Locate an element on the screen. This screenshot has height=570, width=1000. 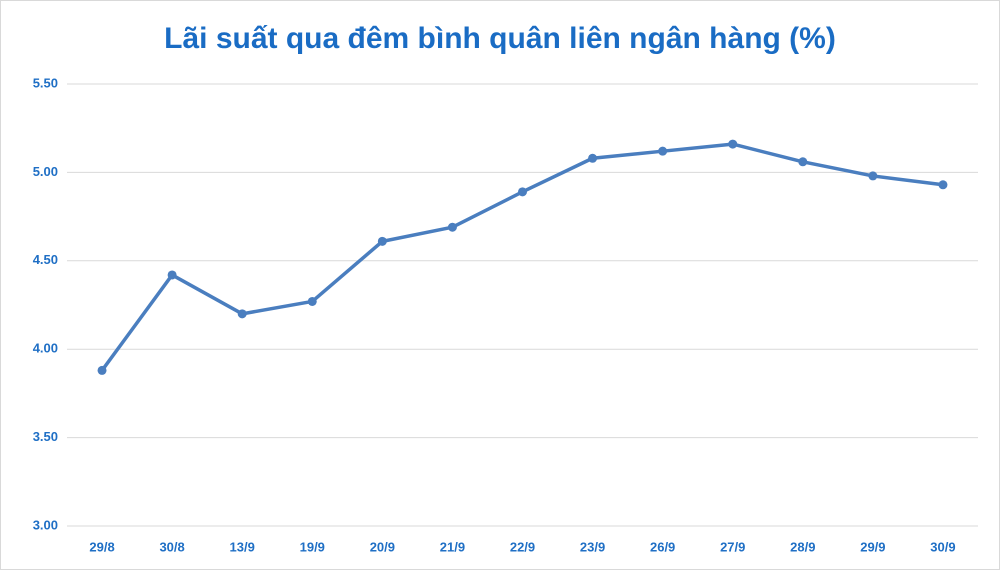
x-tick-label: 13/9 is located at coordinates (242, 546).